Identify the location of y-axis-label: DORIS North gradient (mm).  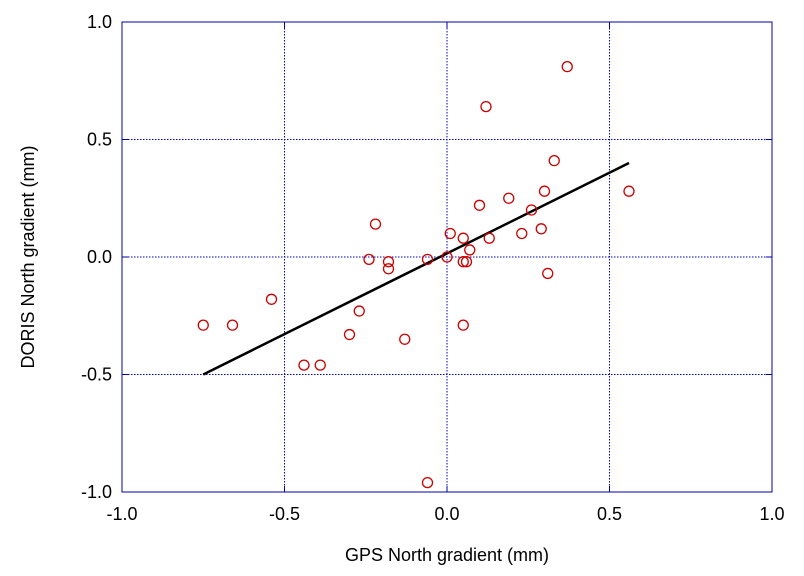
(28, 256).